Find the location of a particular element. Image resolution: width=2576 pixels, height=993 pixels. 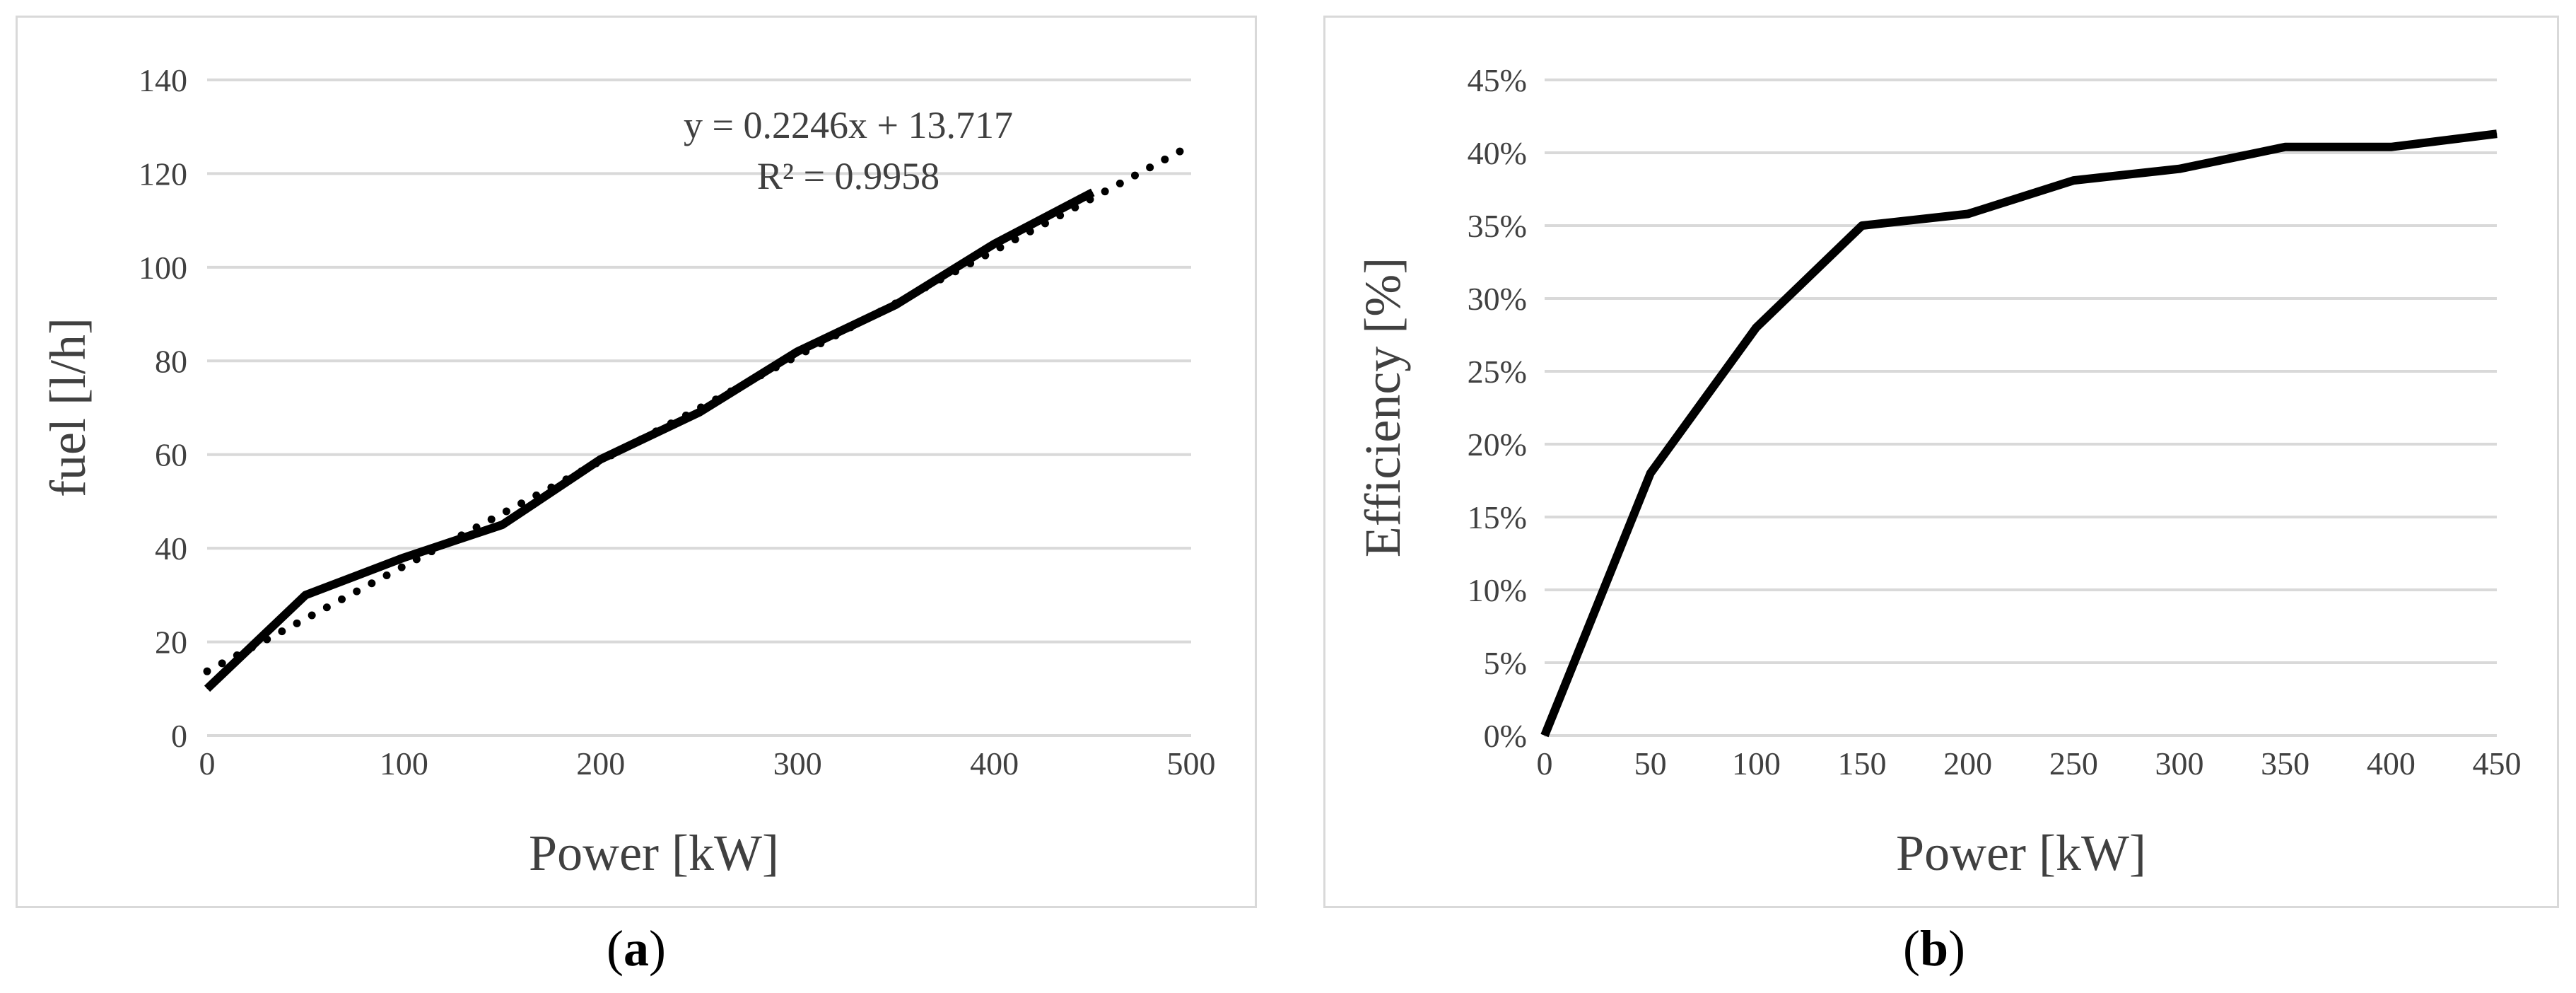

x-tick-label: 450 is located at coordinates (2497, 763).